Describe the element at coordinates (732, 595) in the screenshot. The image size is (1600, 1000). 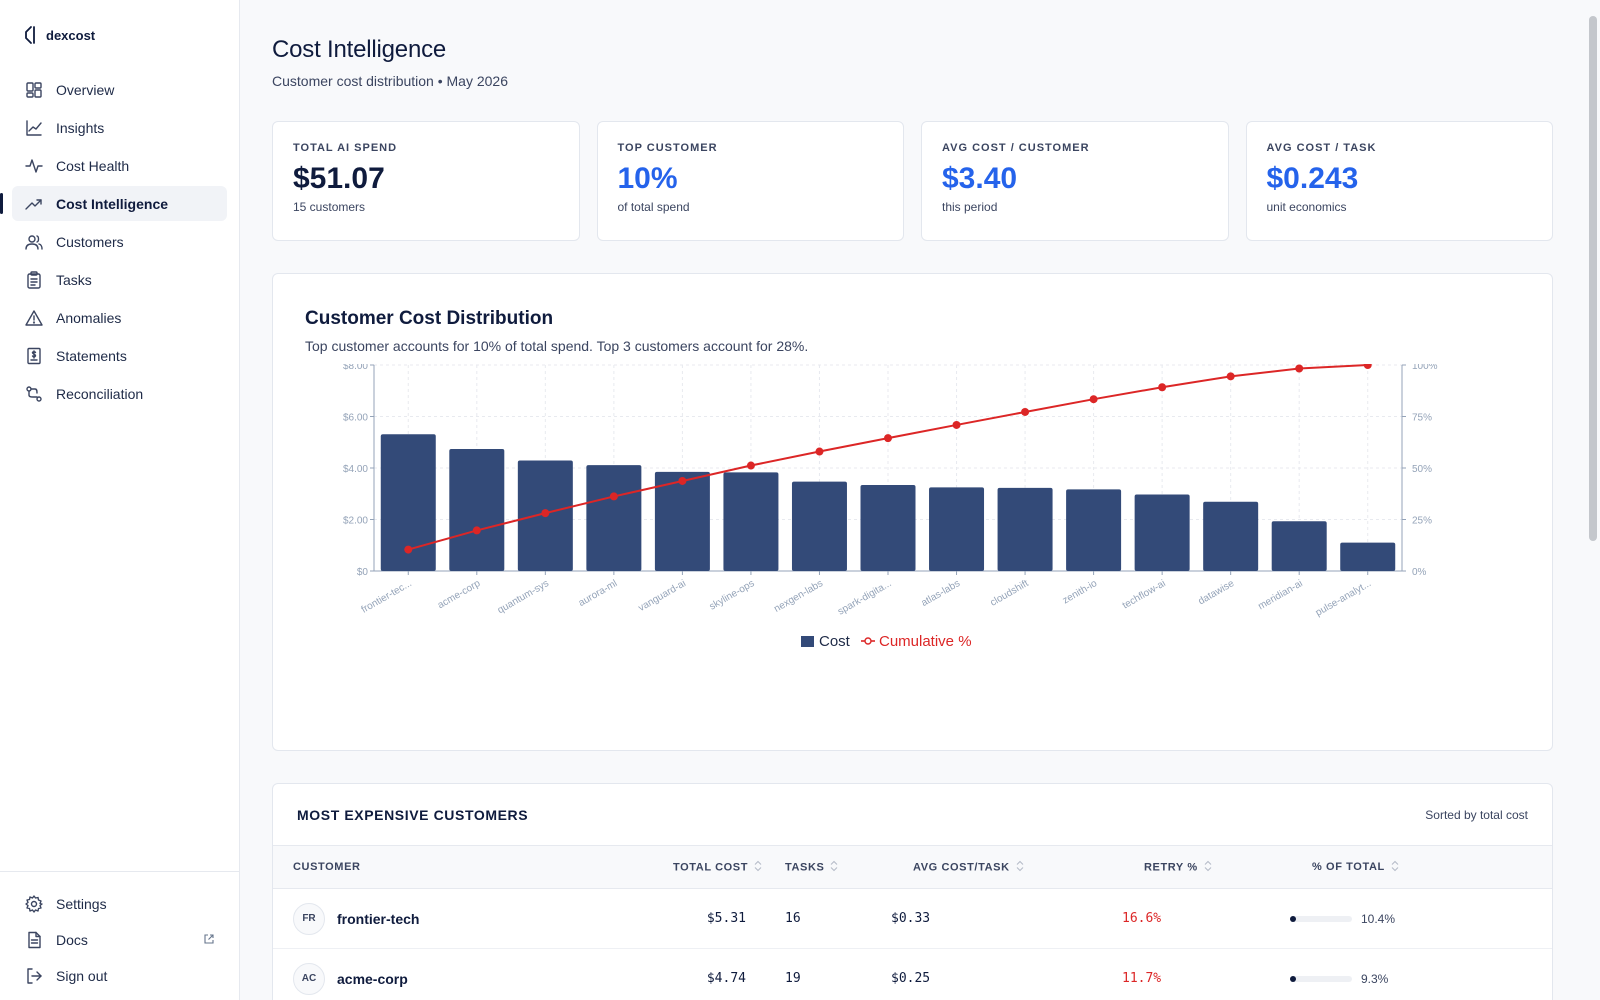
I see `x-tick-label: skyline-ops` at that location.